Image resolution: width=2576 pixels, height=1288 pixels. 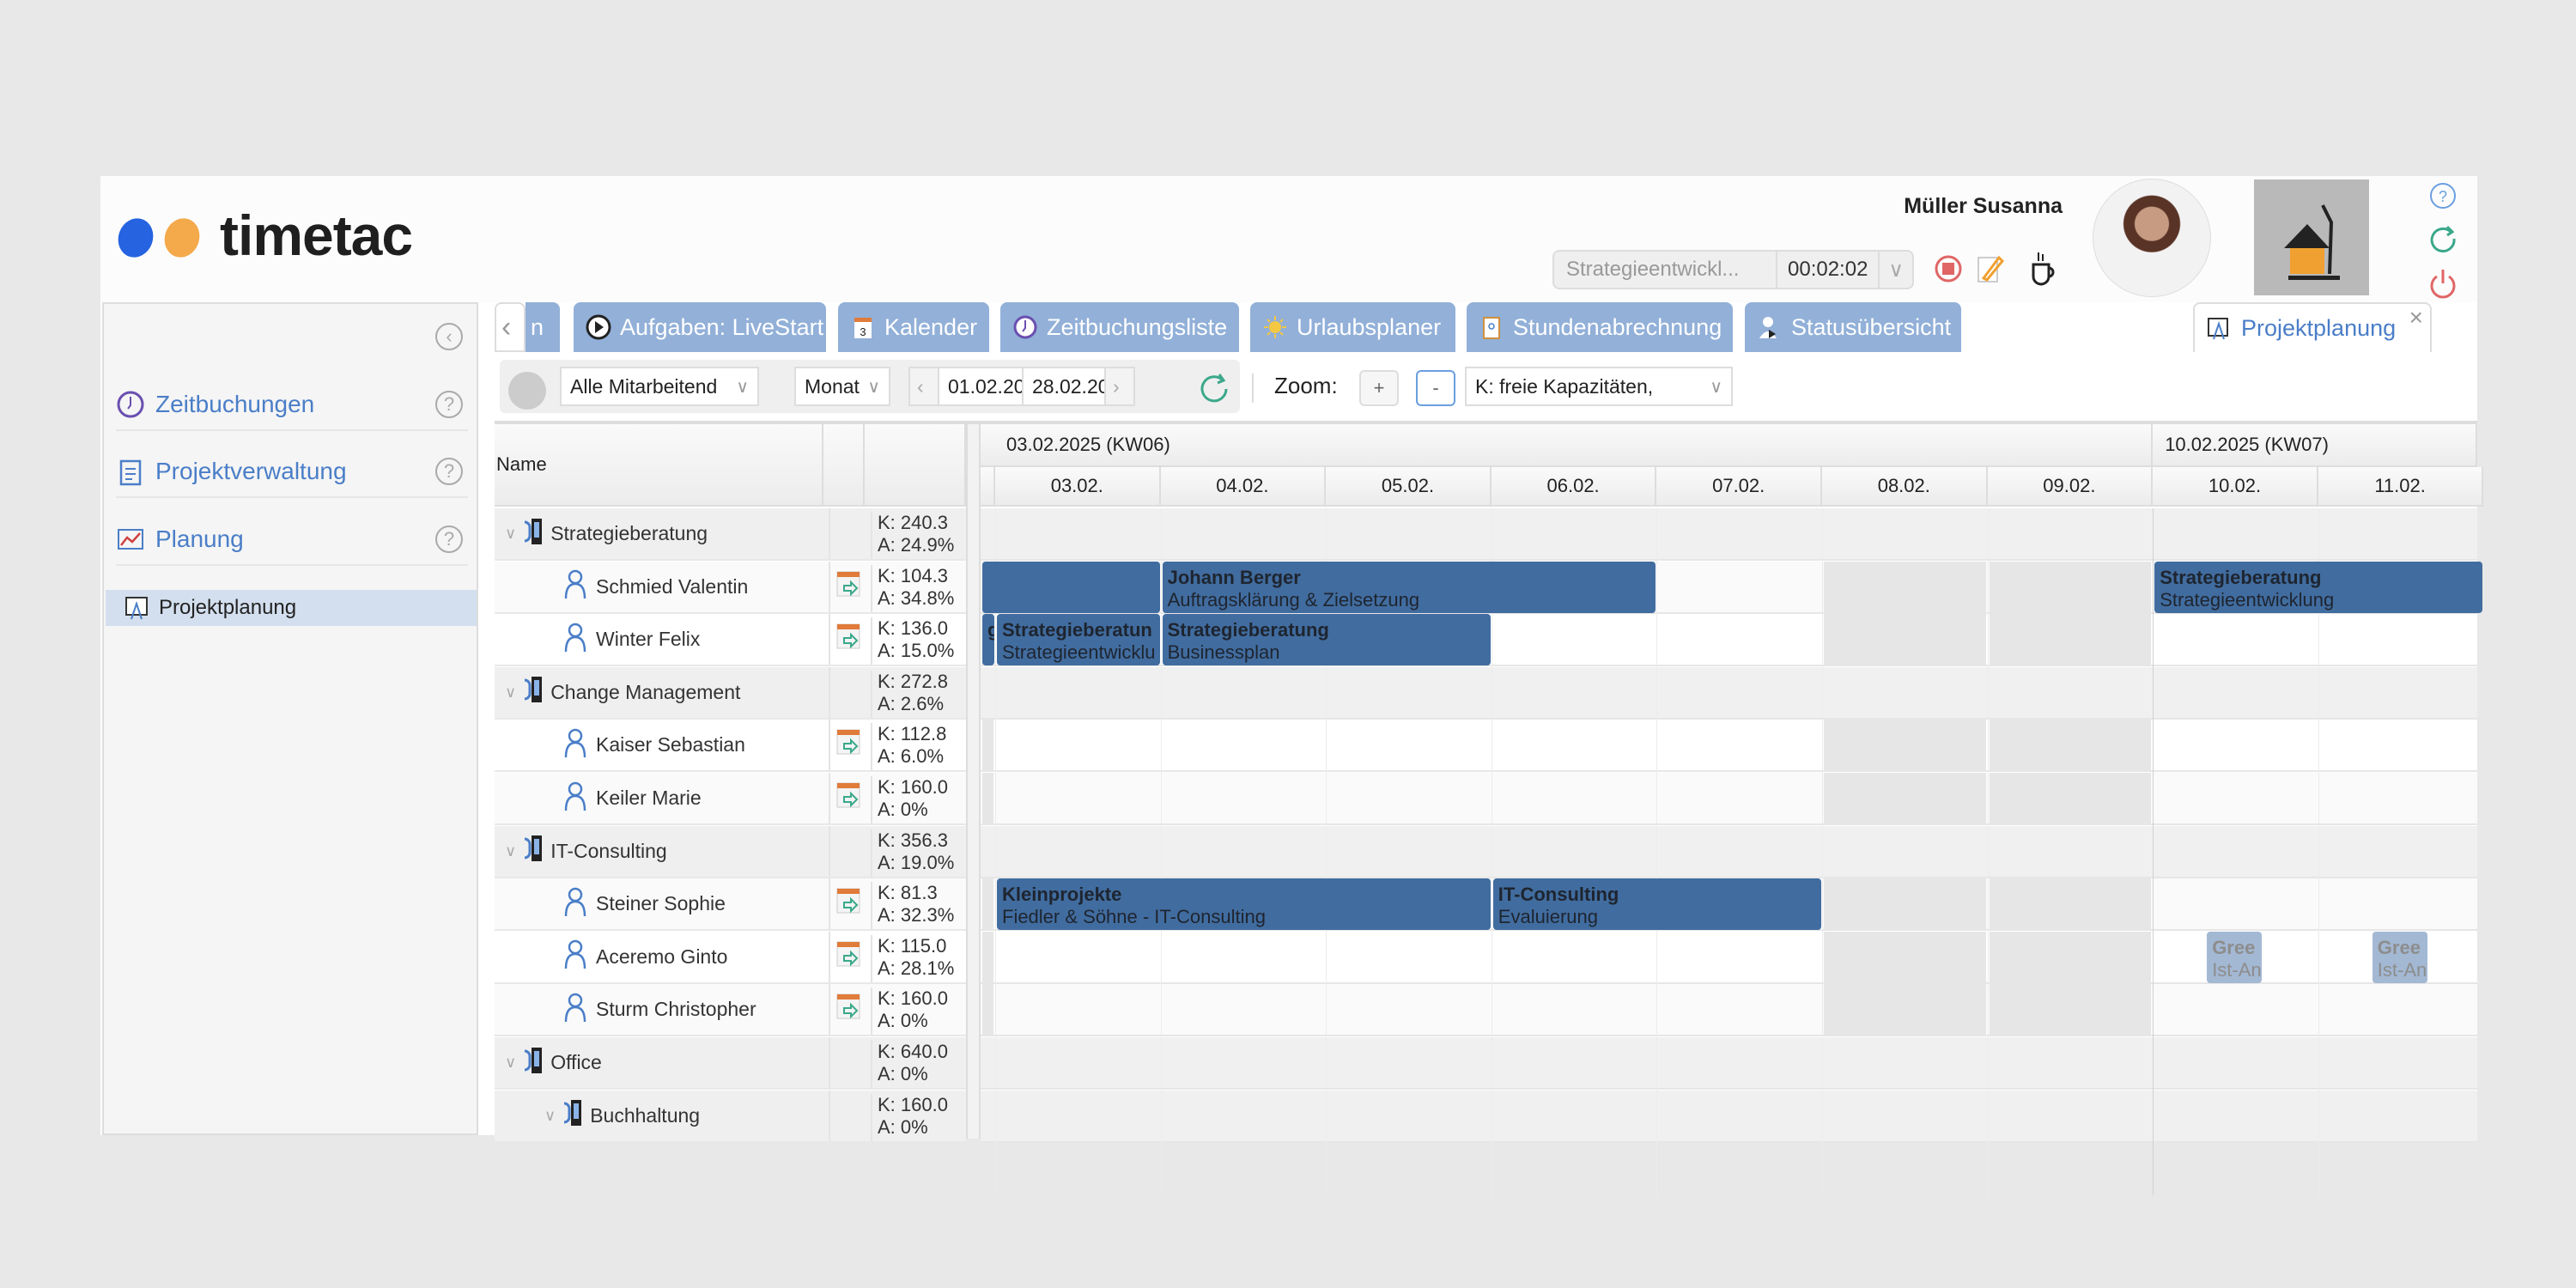 What do you see at coordinates (924, 387) in the screenshot?
I see `prev-period-button: ‹` at bounding box center [924, 387].